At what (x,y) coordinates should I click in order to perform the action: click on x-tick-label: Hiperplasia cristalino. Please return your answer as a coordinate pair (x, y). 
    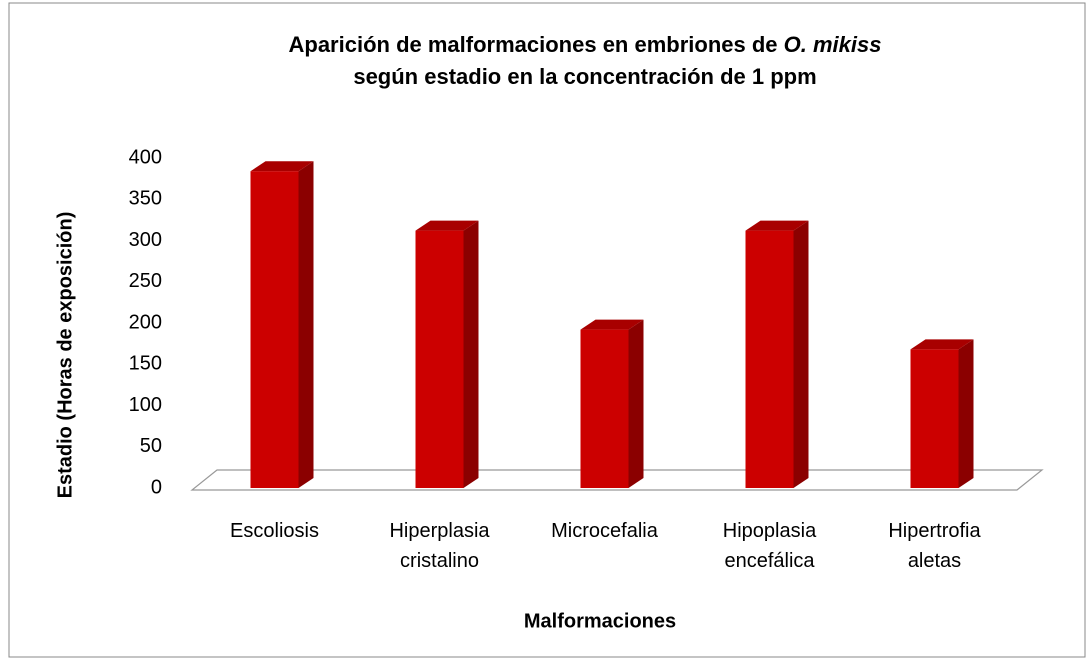
    Looking at the image, I should click on (439, 546).